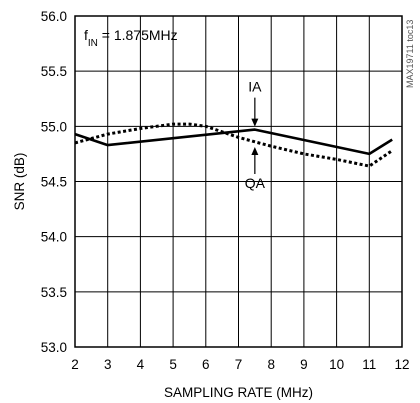 Image resolution: width=420 pixels, height=403 pixels. Describe the element at coordinates (255, 183) in the screenshot. I see `series-label-text: QA` at that location.